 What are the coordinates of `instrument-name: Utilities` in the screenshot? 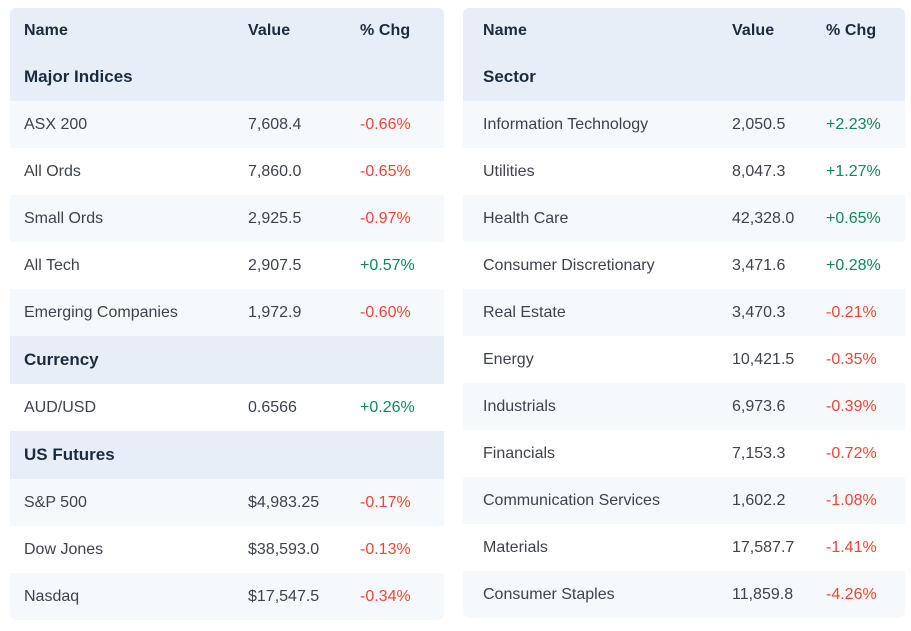 It's located at (509, 171).